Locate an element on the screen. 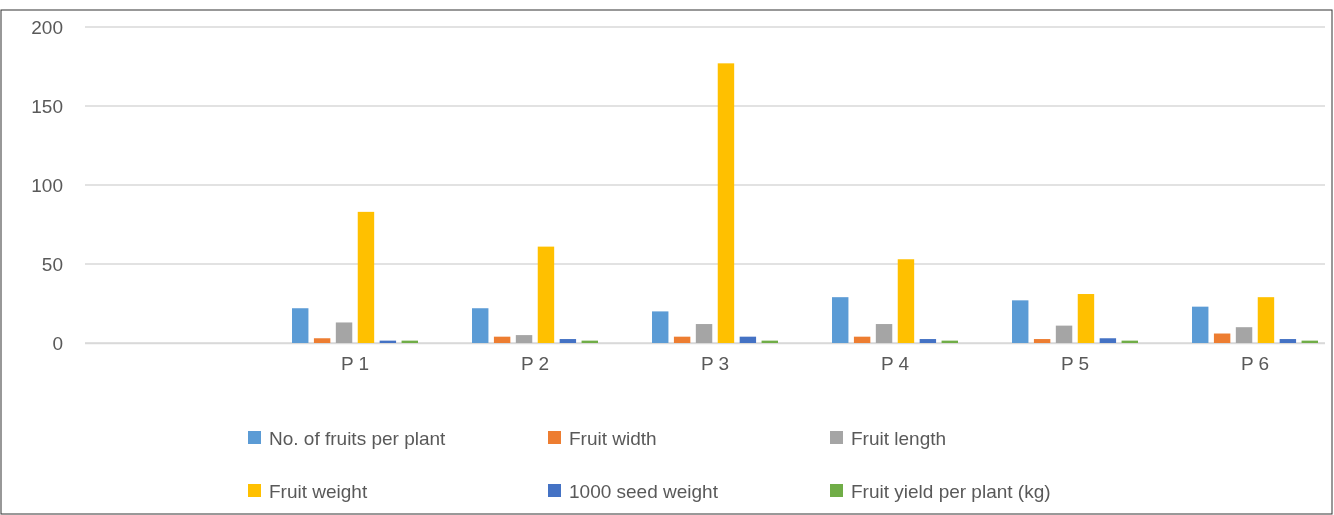  y-tick-label: 100 is located at coordinates (47, 185).